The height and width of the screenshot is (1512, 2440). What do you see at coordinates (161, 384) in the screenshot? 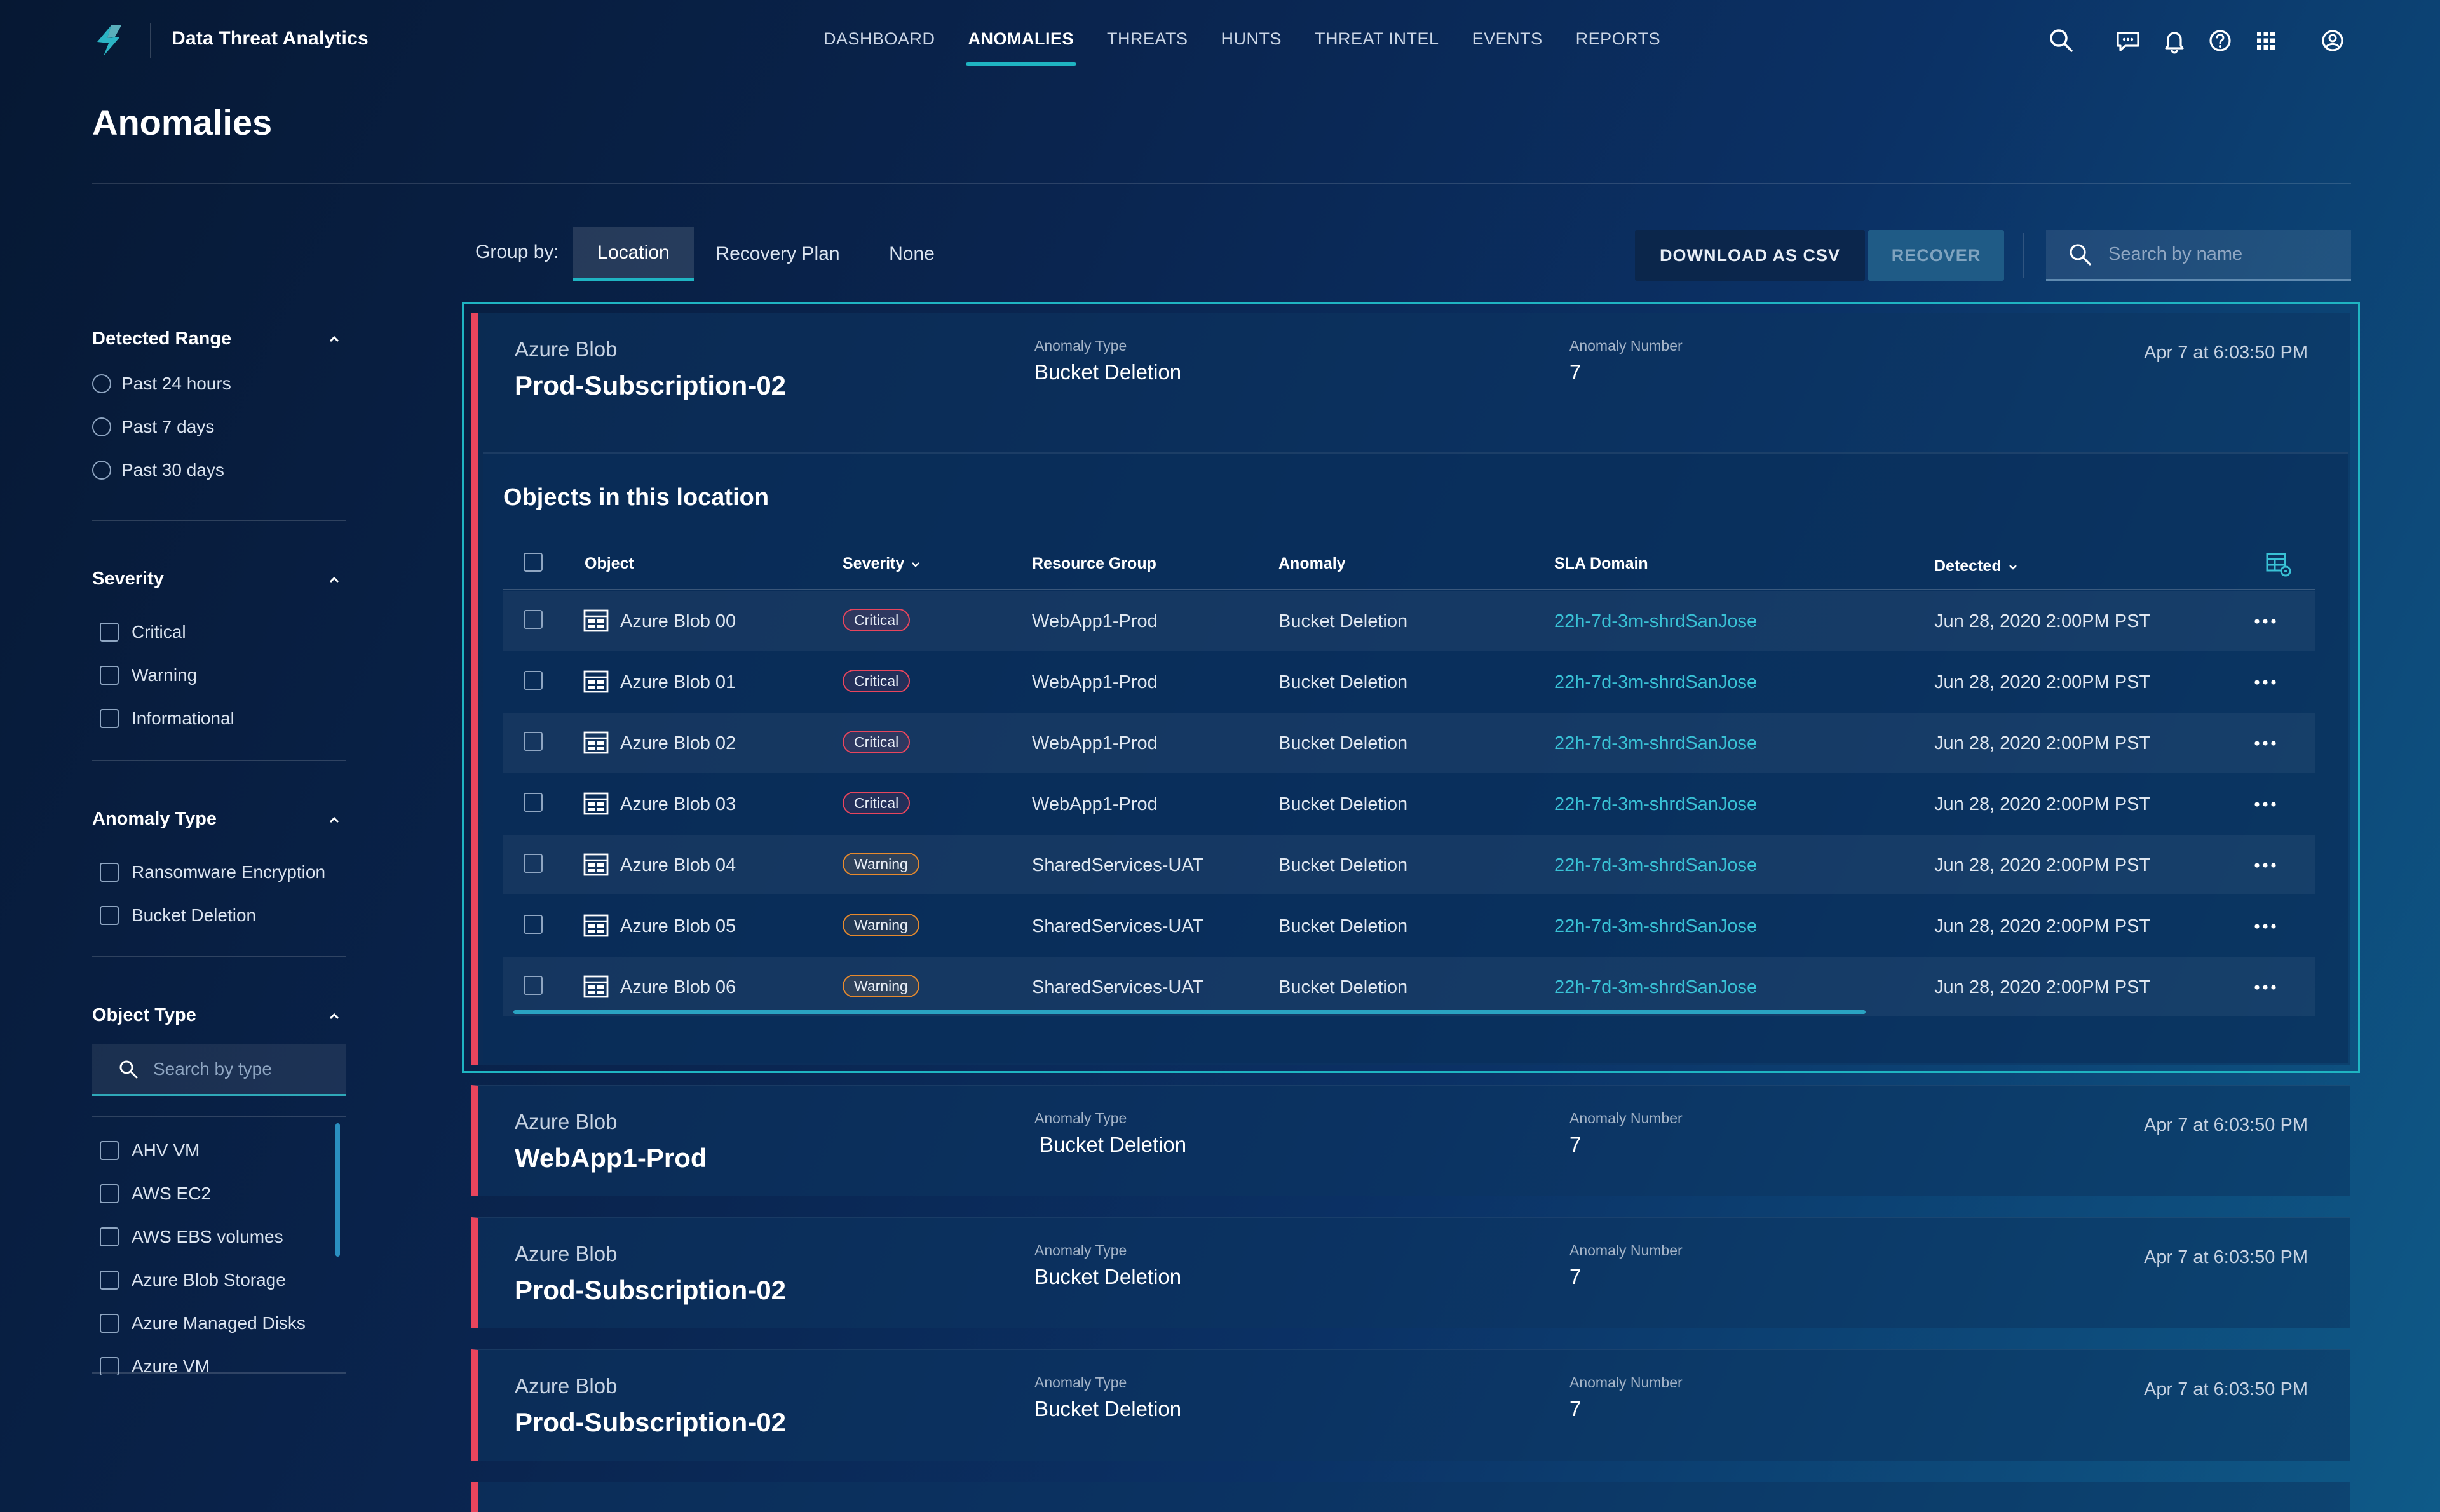
I see `radio-past-24-hours: Past 24 hours` at bounding box center [161, 384].